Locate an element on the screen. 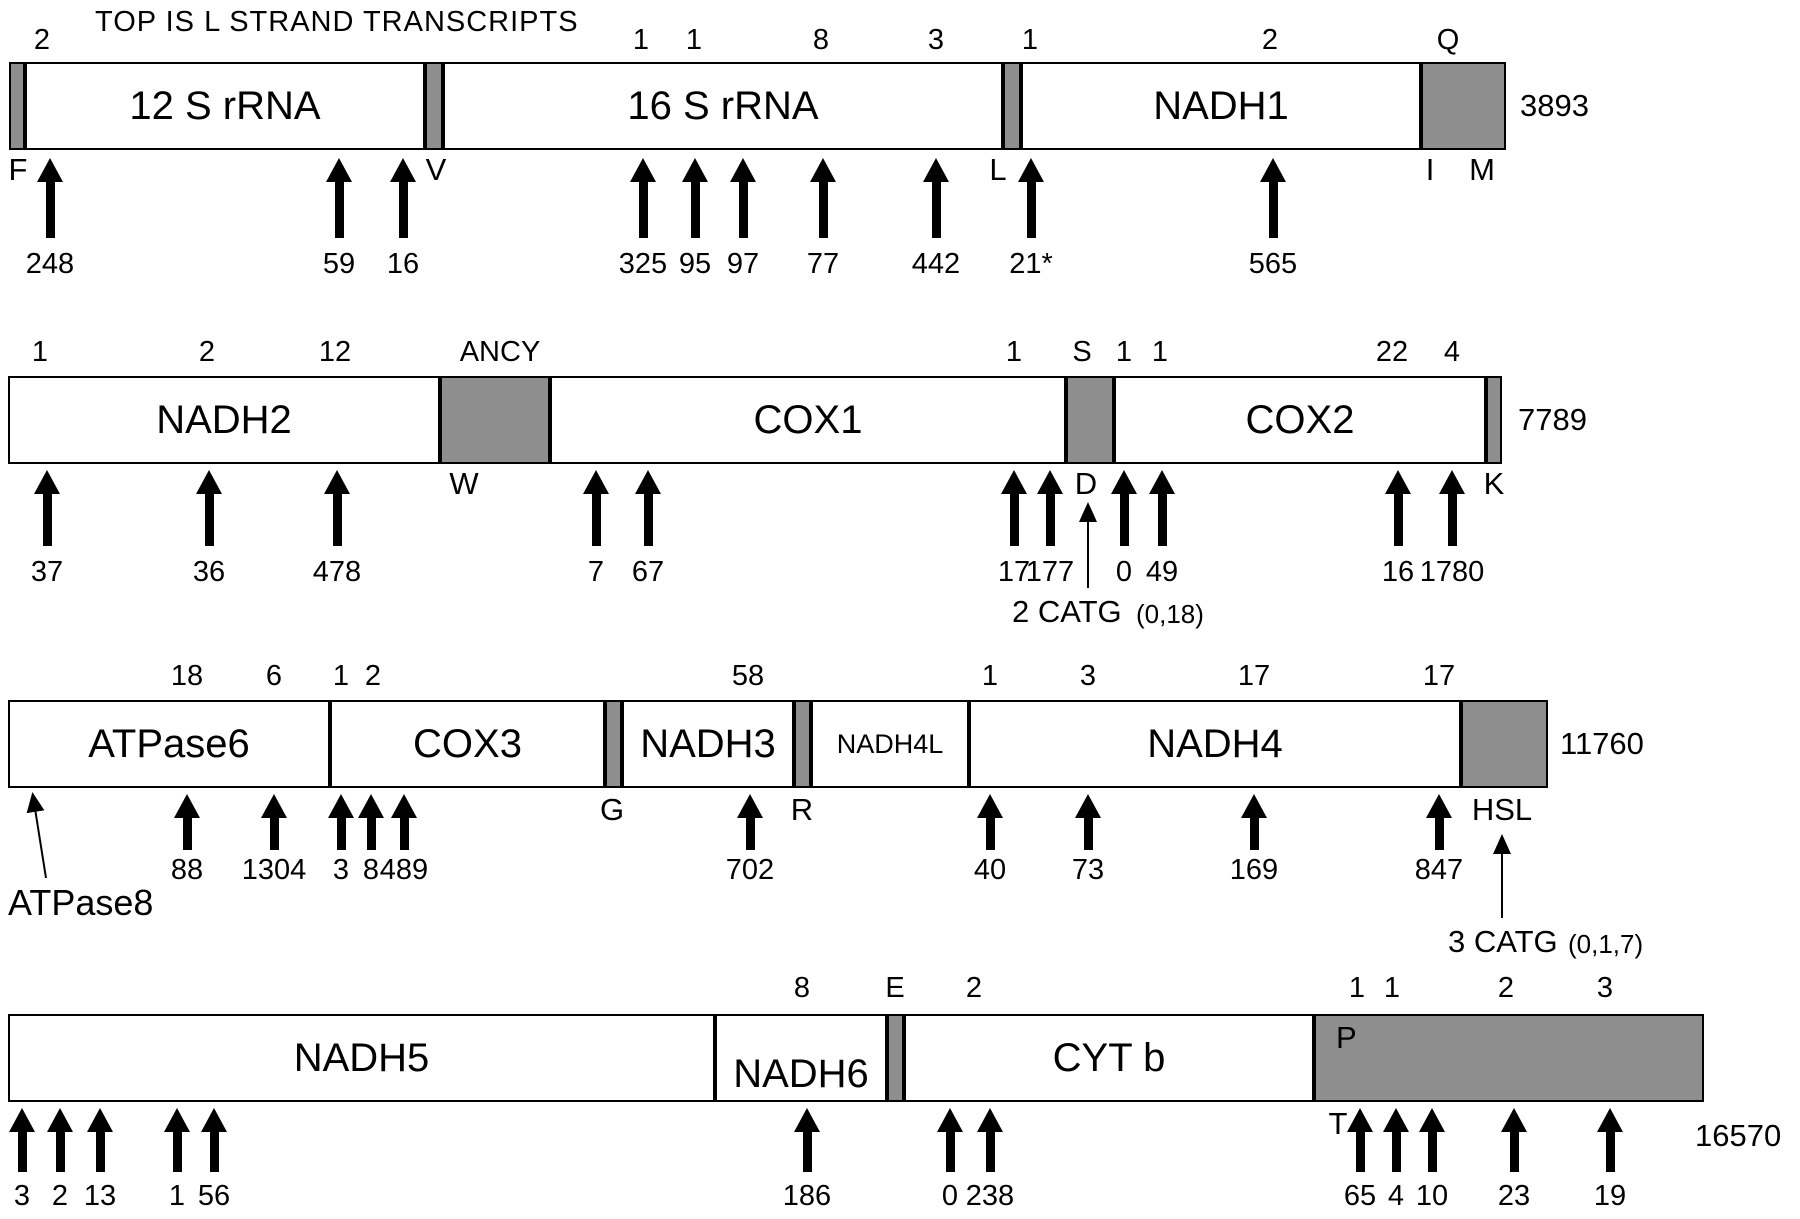  arrow-count-label: 95 is located at coordinates (695, 264).